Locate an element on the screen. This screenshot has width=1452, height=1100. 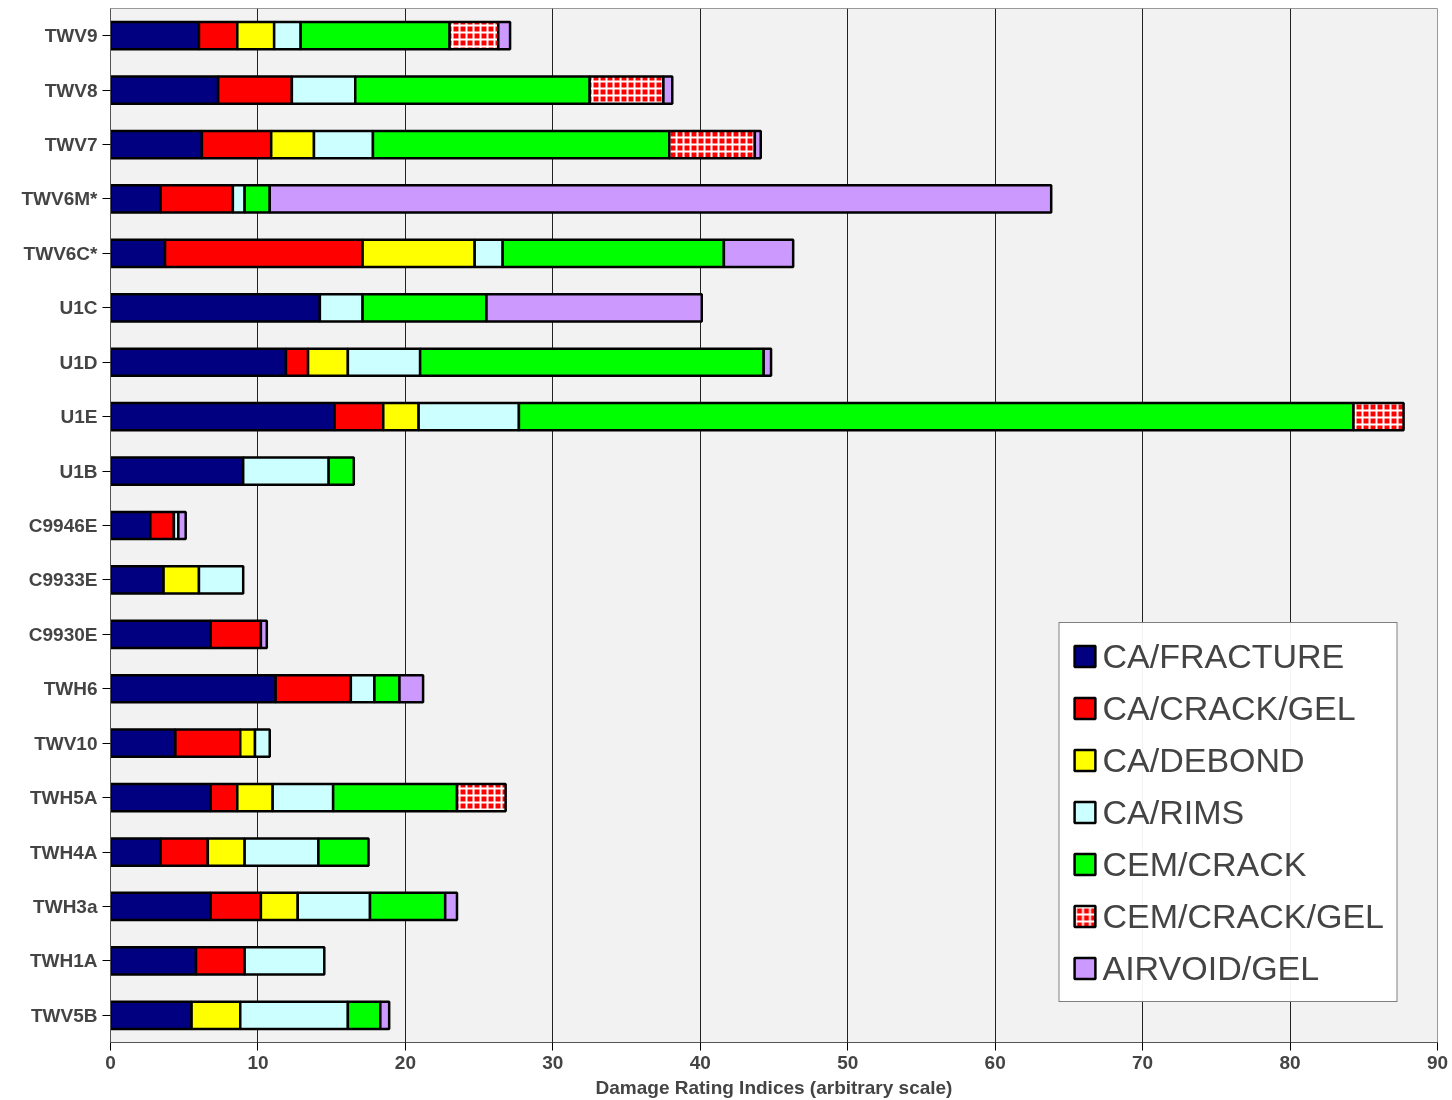
y-tick-label: TWH3a is located at coordinates (65, 906).